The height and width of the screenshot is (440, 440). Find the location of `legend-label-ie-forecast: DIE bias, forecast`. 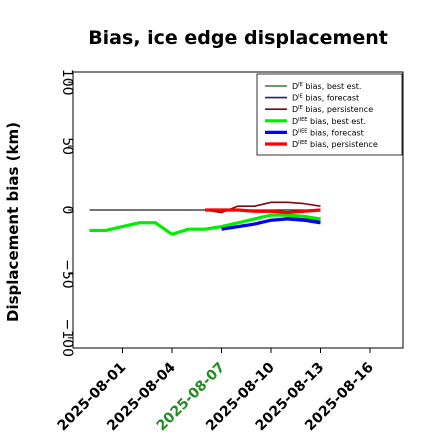

legend-label-ie-forecast: DIE bias, forecast is located at coordinates (325, 98).